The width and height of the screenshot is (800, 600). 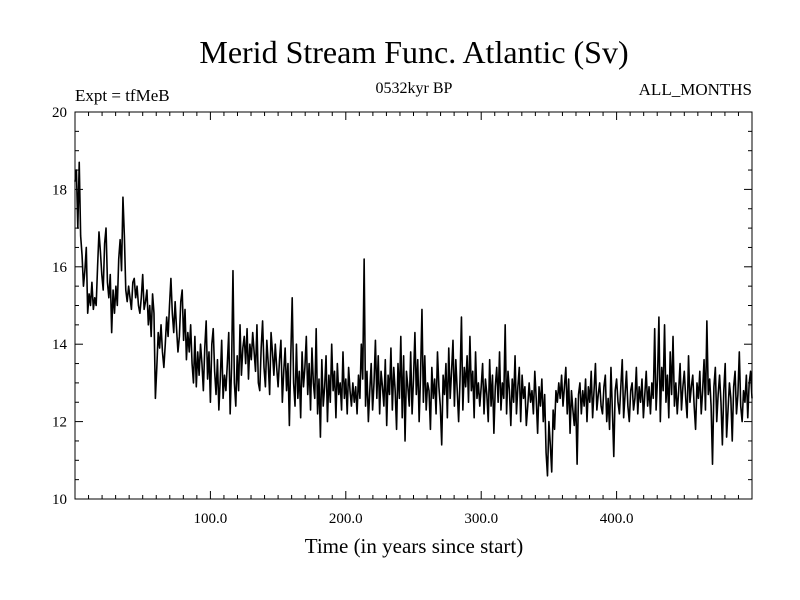 What do you see at coordinates (59, 423) in the screenshot?
I see `y-tick-label: 12` at bounding box center [59, 423].